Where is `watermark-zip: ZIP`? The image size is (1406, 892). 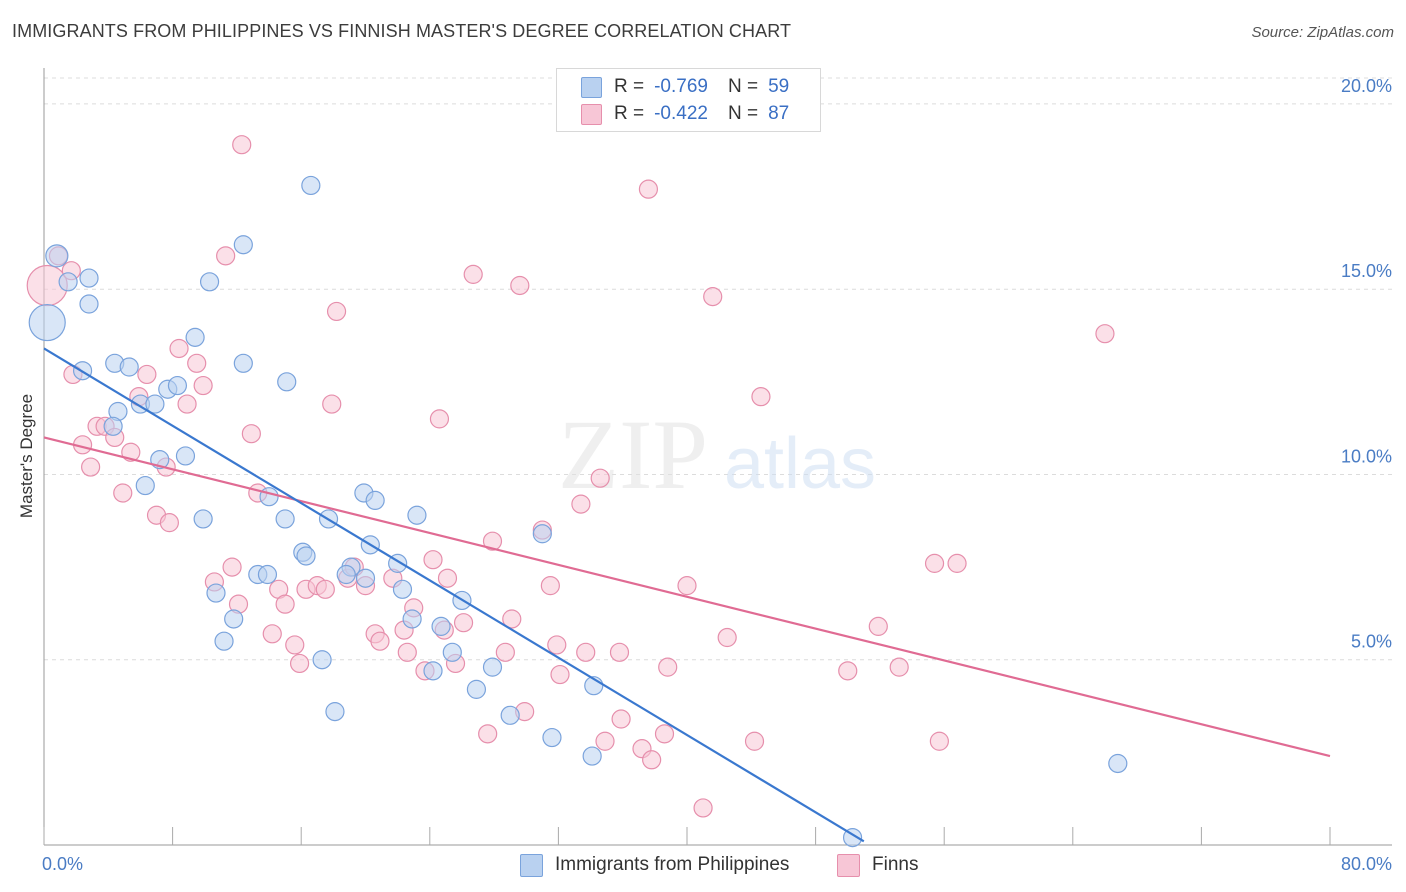
watermark-zip: ZIP is located at coordinates (633, 454).